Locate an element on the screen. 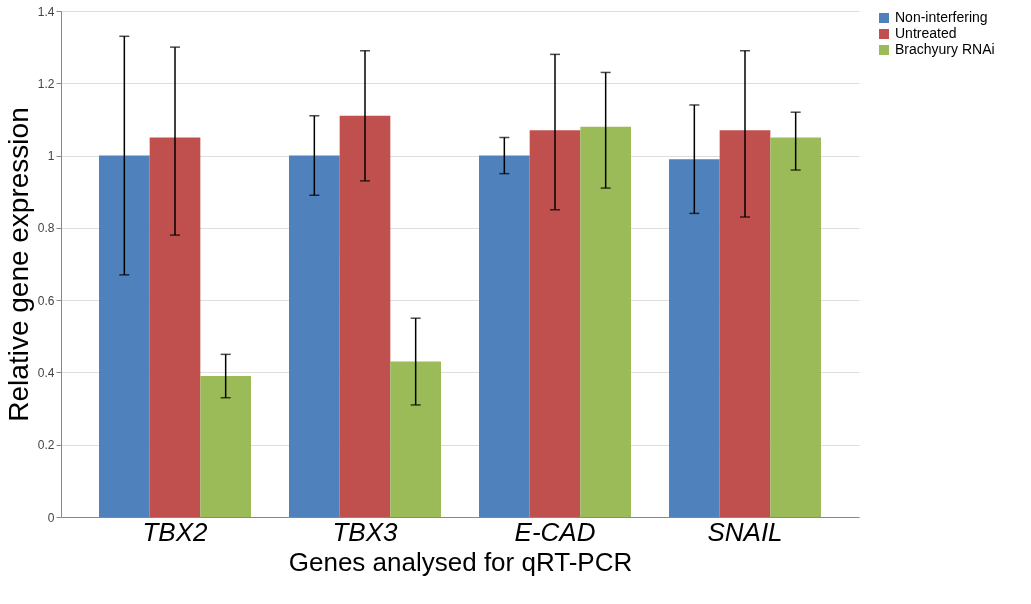 Image resolution: width=1031 pixels, height=604 pixels. x-tick-label: TBX3 is located at coordinates (365, 531).